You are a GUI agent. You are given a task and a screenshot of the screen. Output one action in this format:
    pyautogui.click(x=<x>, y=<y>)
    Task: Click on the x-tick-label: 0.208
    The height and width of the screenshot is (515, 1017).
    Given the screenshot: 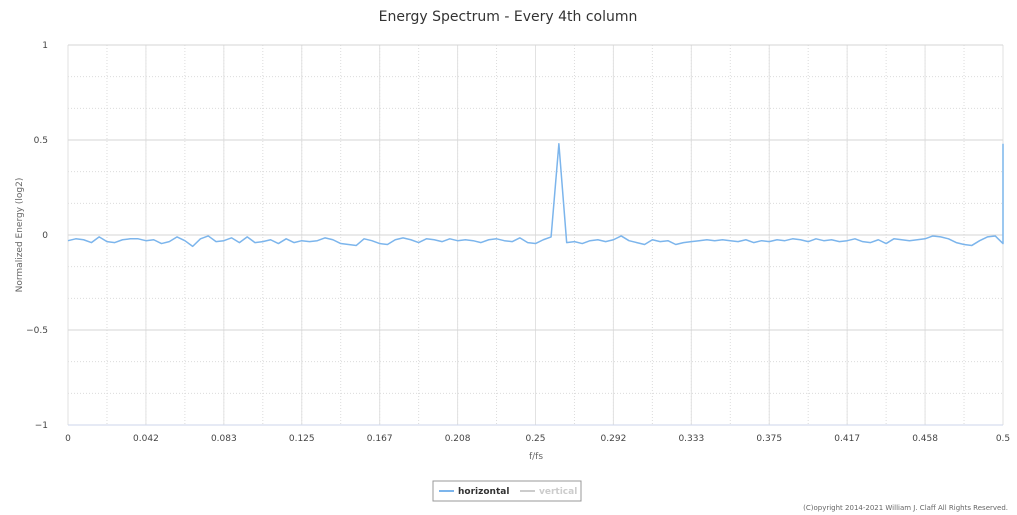 What is the action you would take?
    pyautogui.click(x=458, y=439)
    